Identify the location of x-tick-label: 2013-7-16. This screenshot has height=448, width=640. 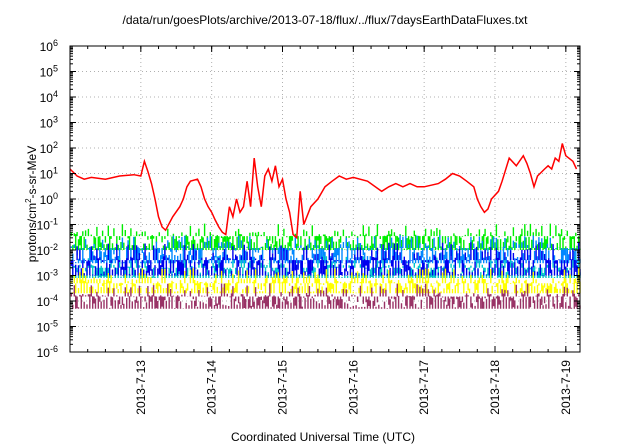
(353, 387).